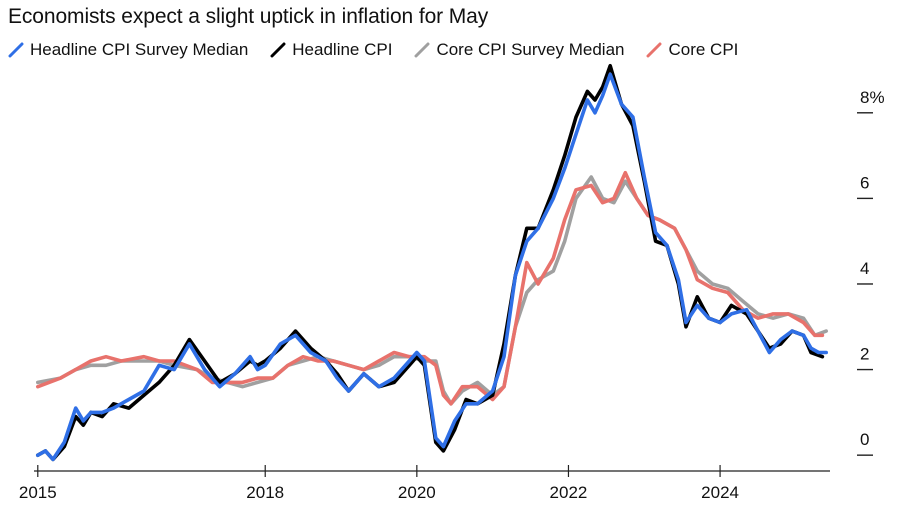  What do you see at coordinates (720, 492) in the screenshot?
I see `x-tick-label: 2024` at bounding box center [720, 492].